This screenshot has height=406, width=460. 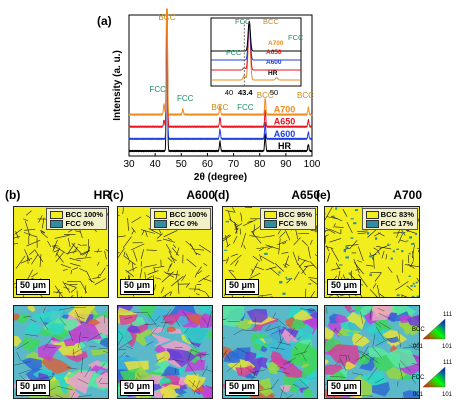 What do you see at coordinates (407, 195) in the screenshot?
I see `sample-name: A700` at bounding box center [407, 195].